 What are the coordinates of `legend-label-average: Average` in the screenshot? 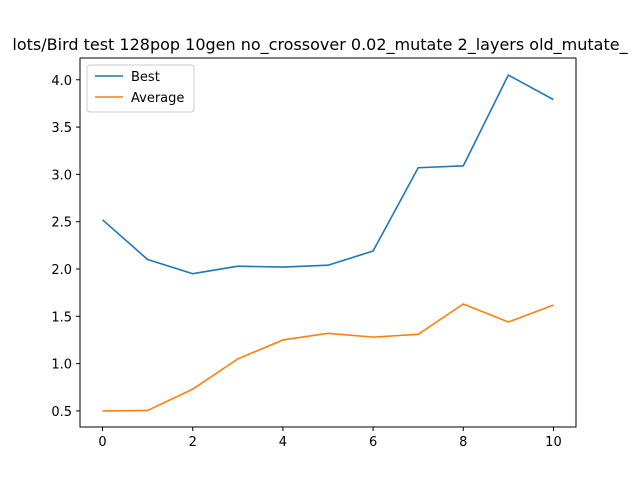 It's located at (157, 98).